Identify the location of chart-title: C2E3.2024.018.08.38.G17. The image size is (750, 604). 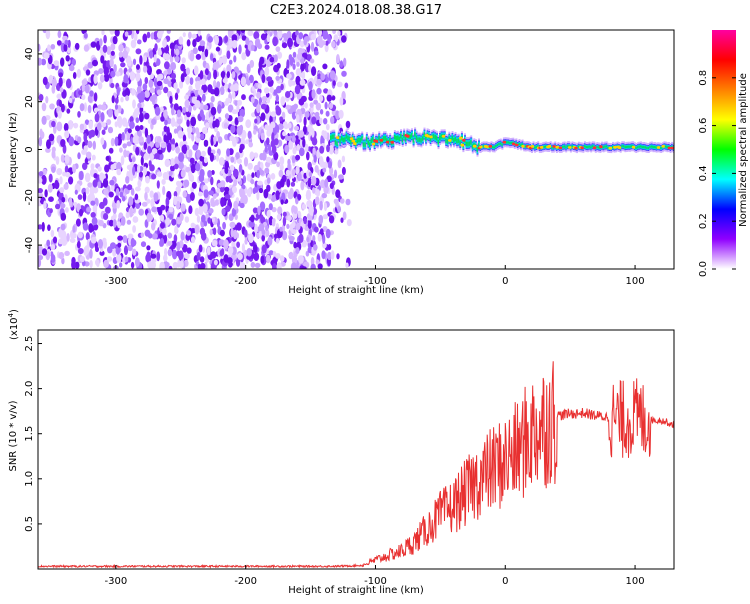
(356, 10).